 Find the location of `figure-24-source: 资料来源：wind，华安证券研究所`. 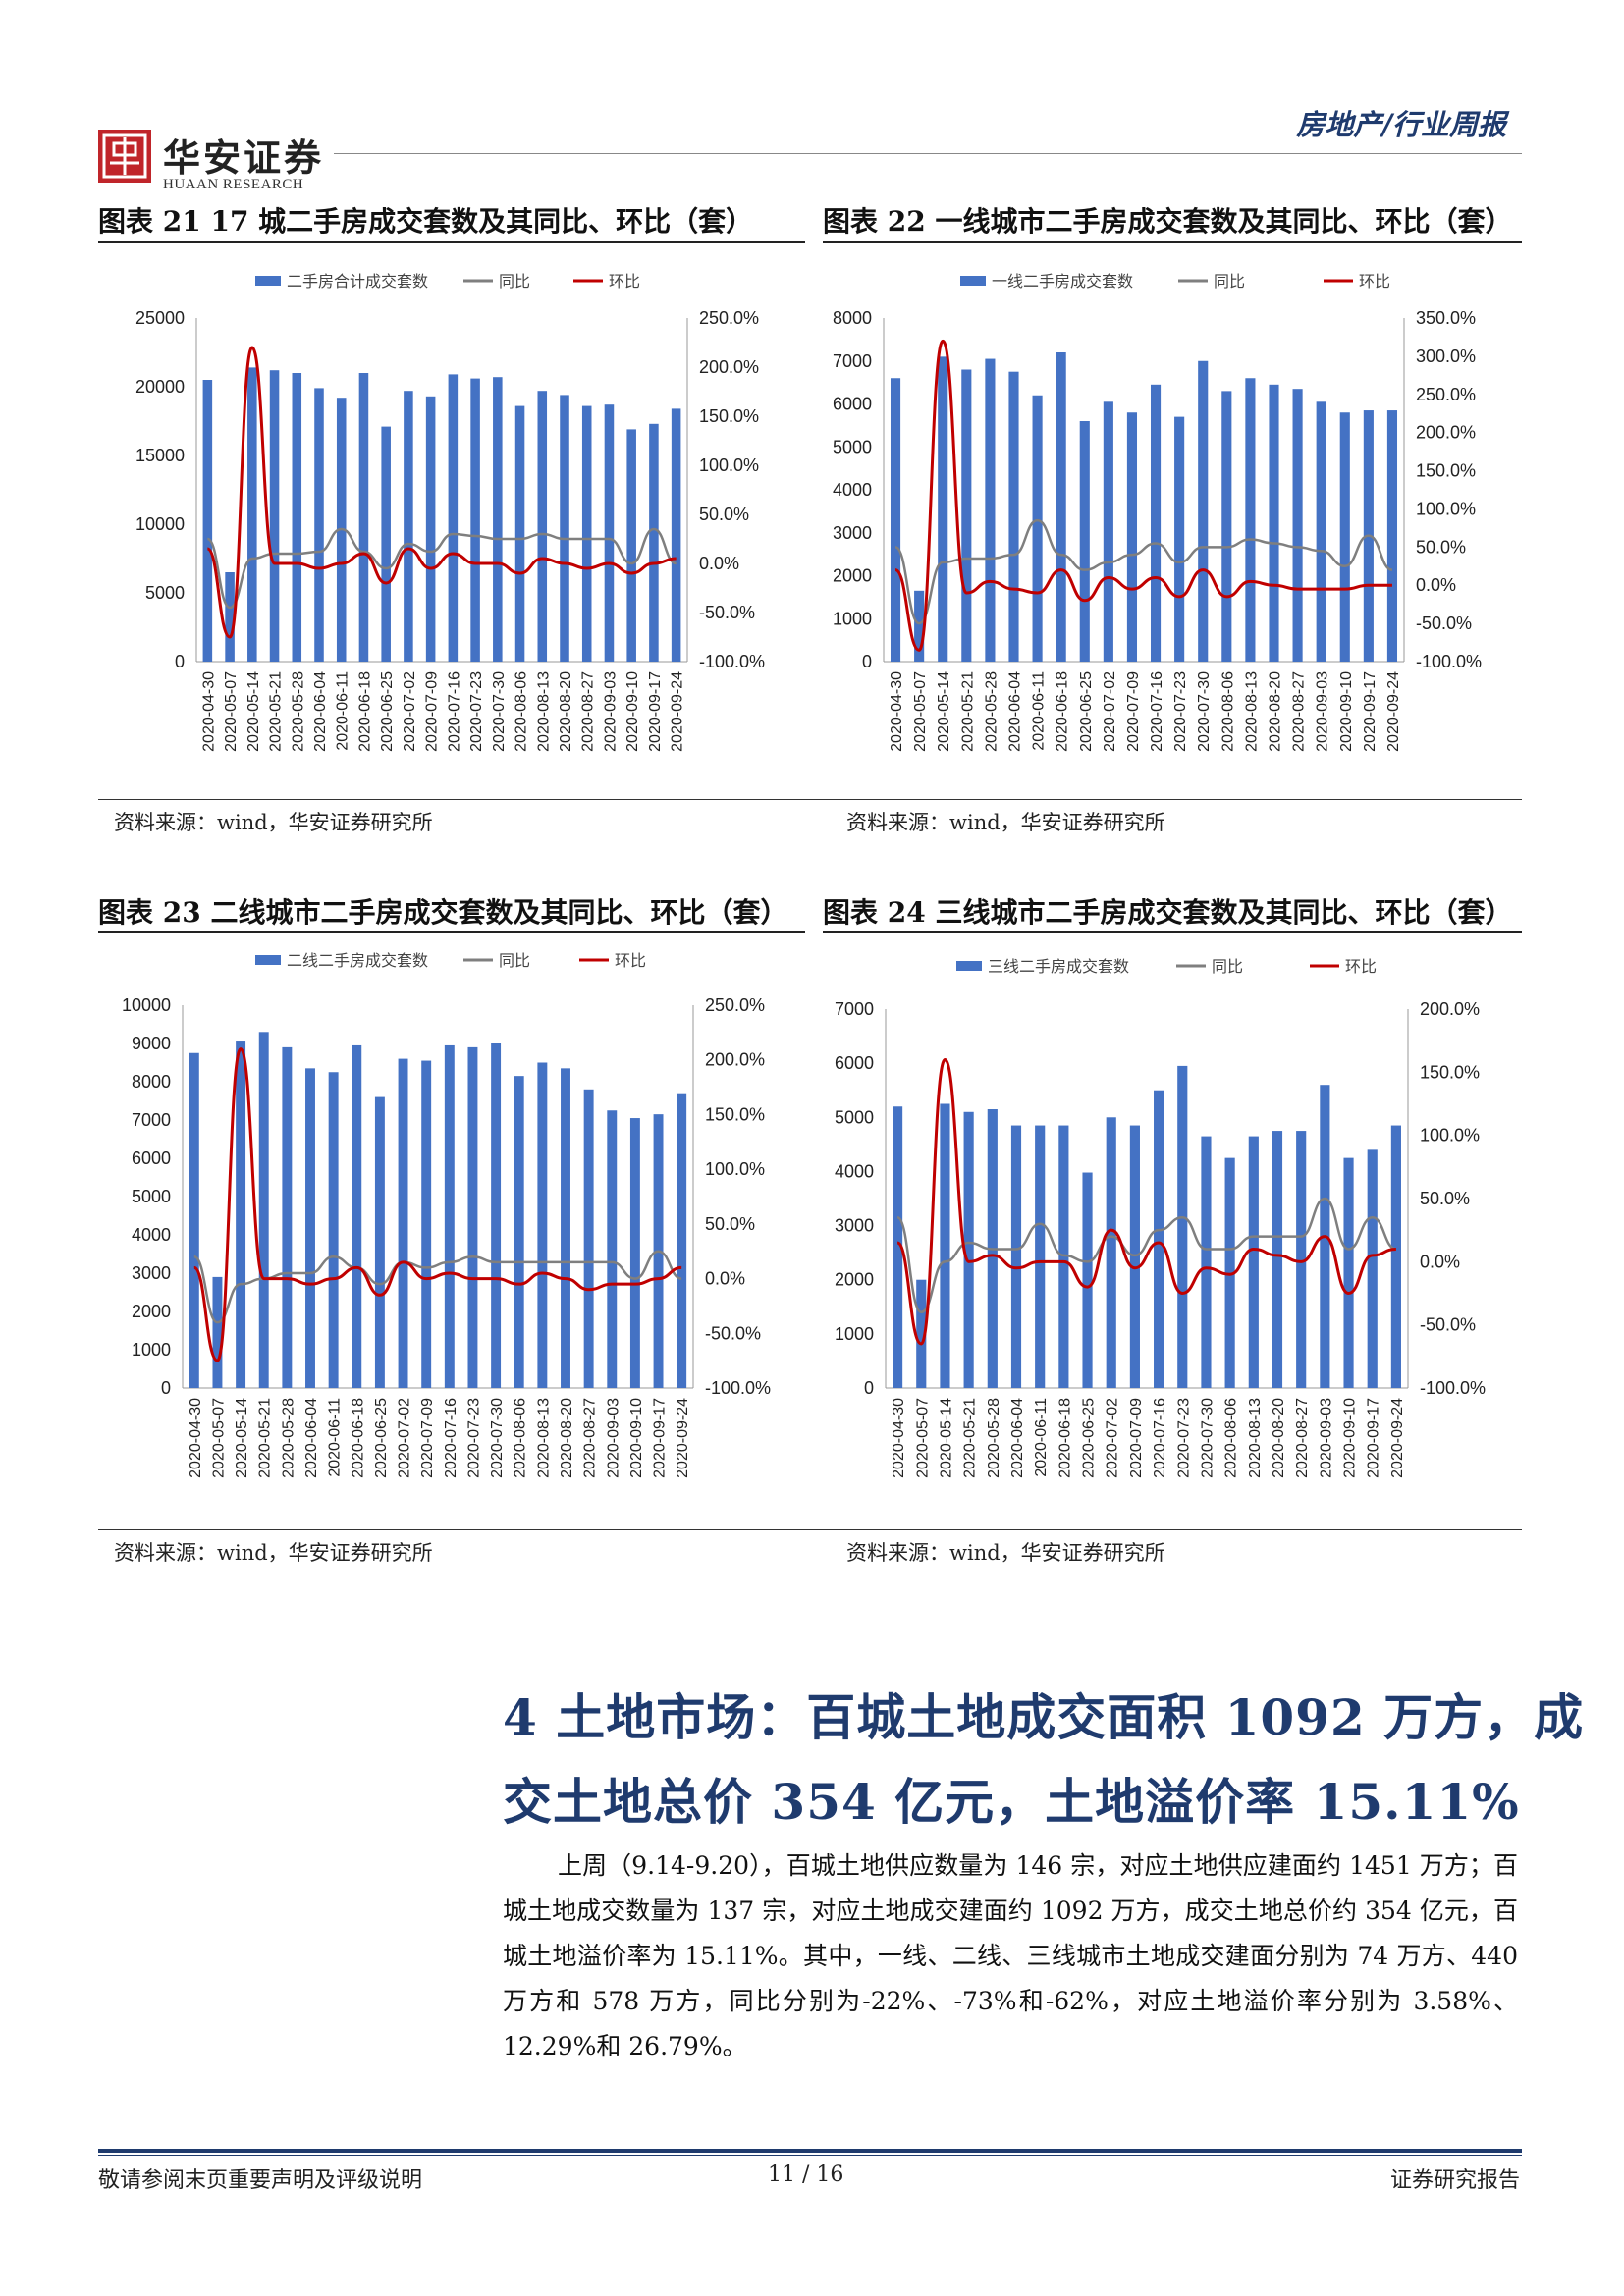

figure-24-source: 资料来源：wind，华安证券研究所 is located at coordinates (1005, 1553).